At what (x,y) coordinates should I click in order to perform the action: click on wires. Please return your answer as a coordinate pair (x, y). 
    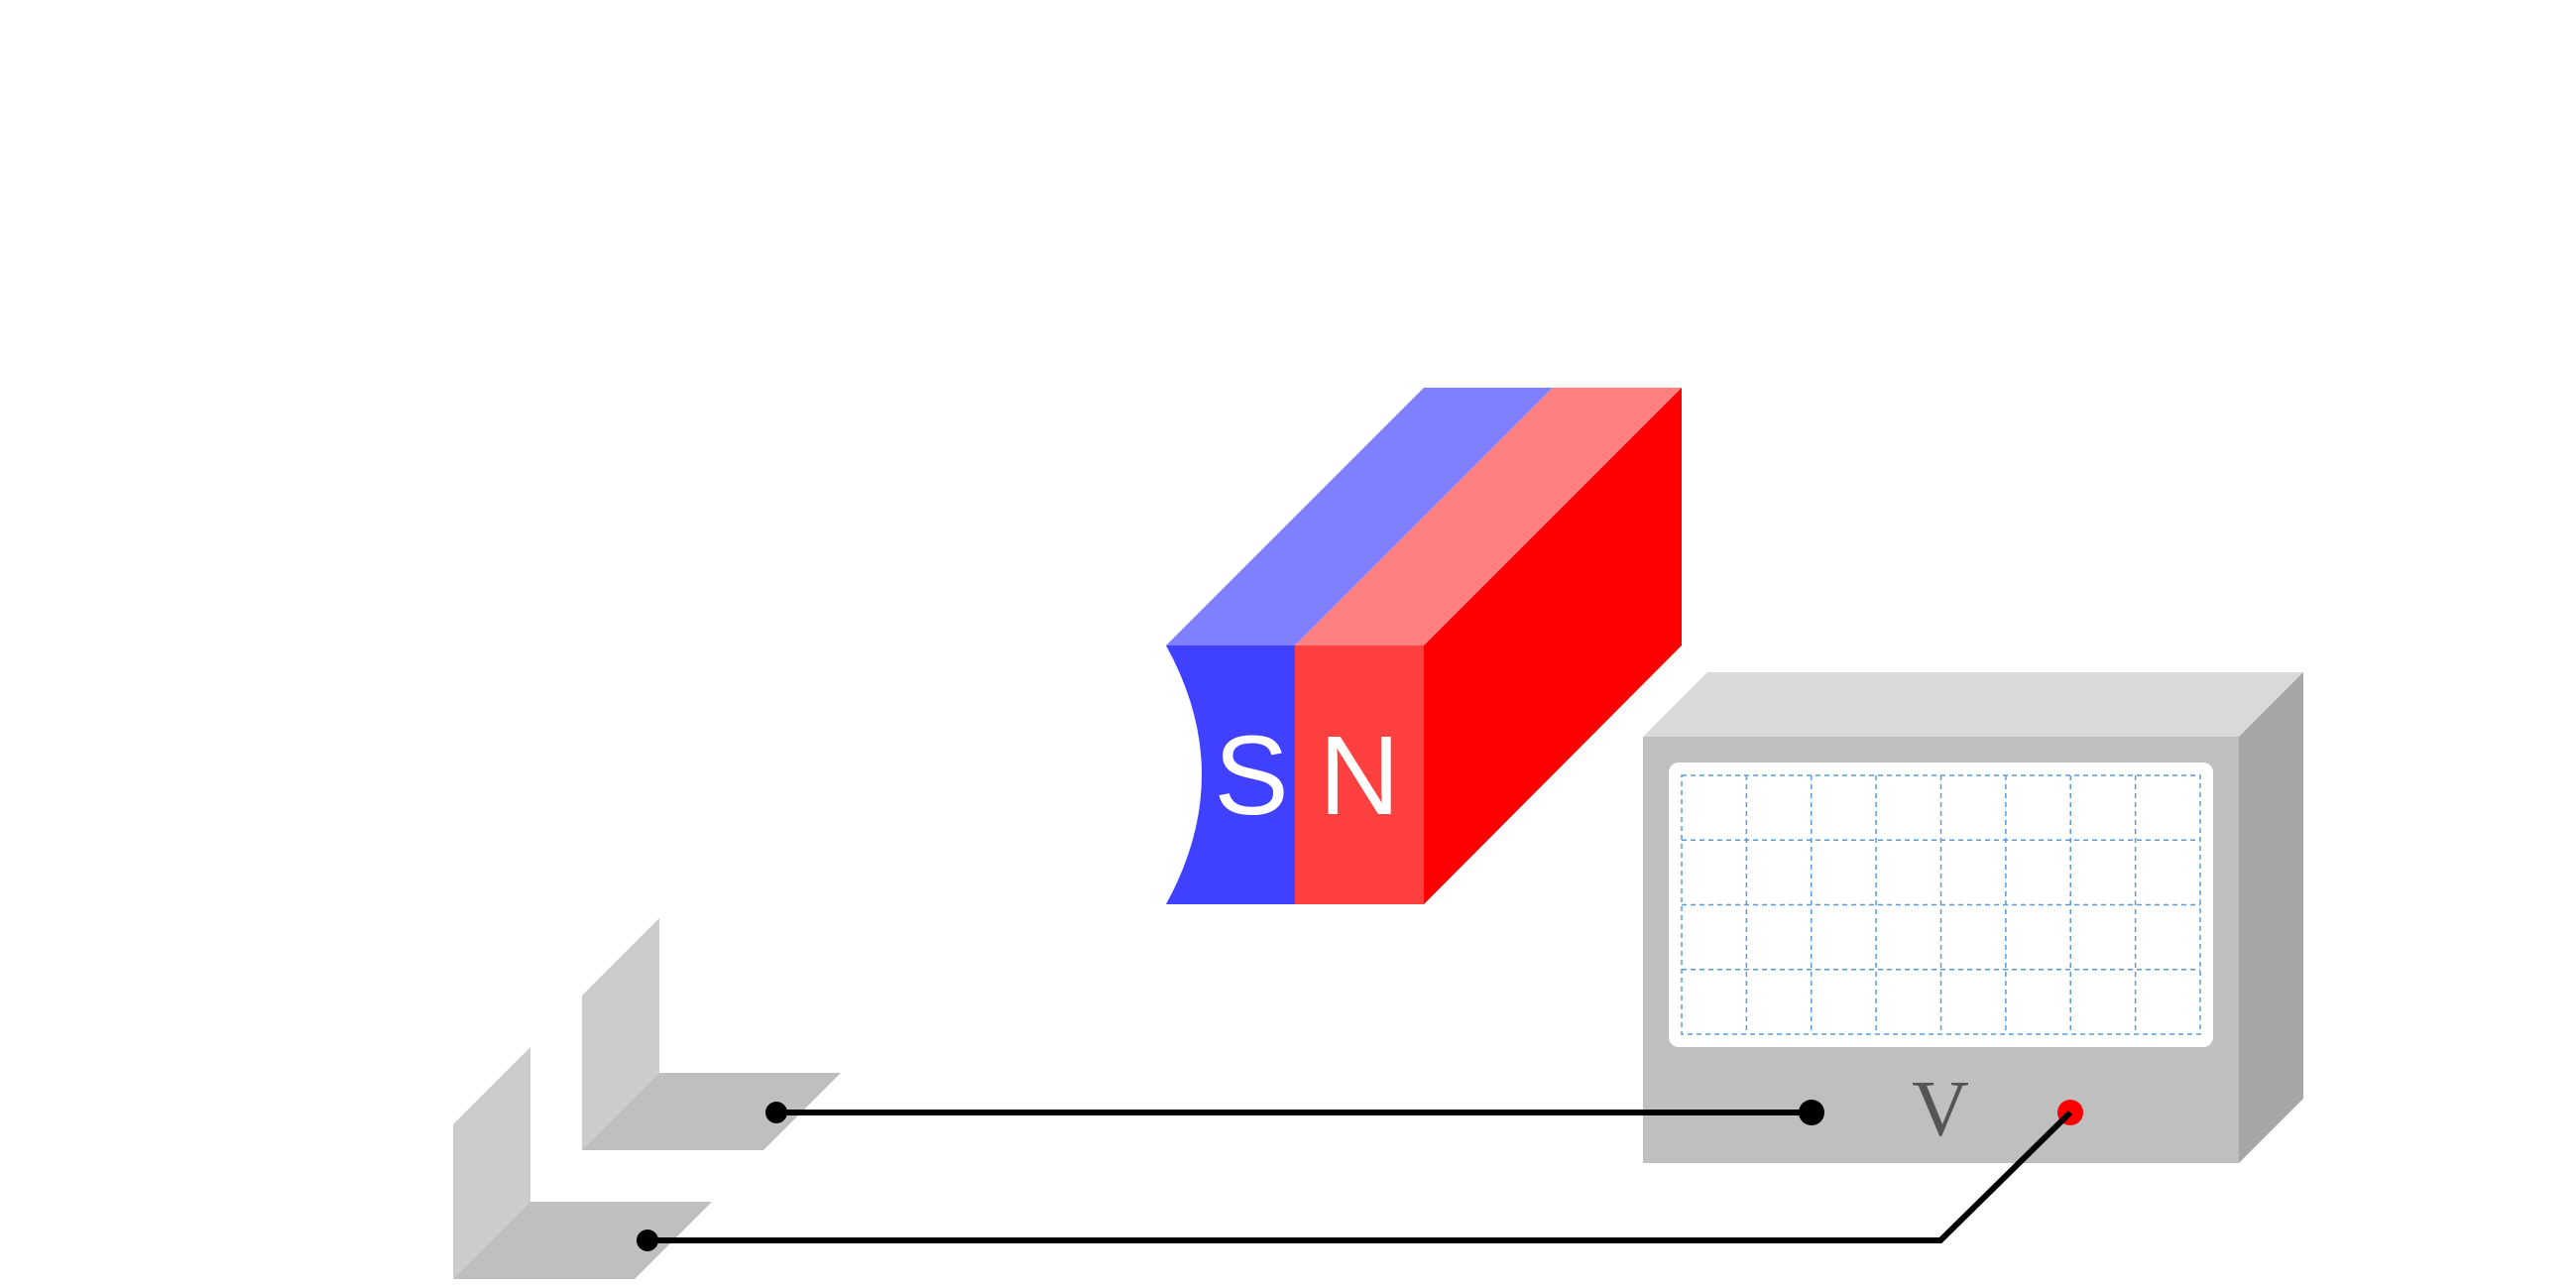
    Looking at the image, I should click on (1360, 1176).